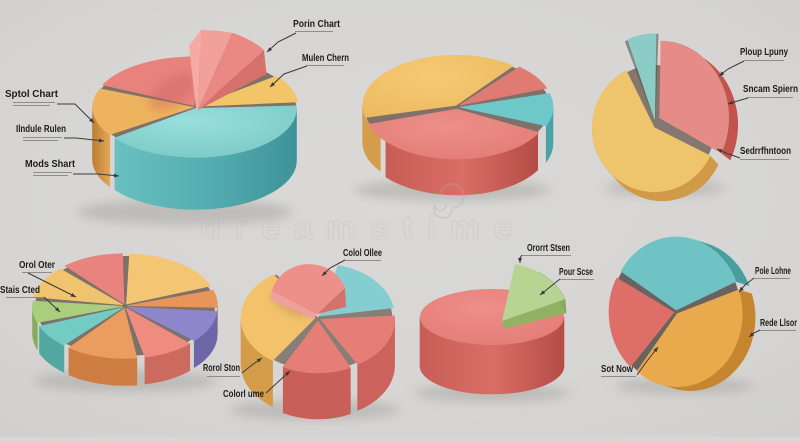 This screenshot has width=800, height=442. I want to click on svg-text: Mulen Chern, so click(325, 58).